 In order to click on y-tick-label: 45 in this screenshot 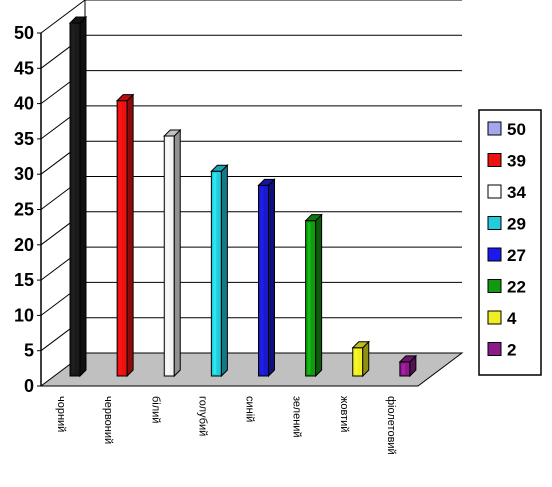, I will do `click(24, 68)`.